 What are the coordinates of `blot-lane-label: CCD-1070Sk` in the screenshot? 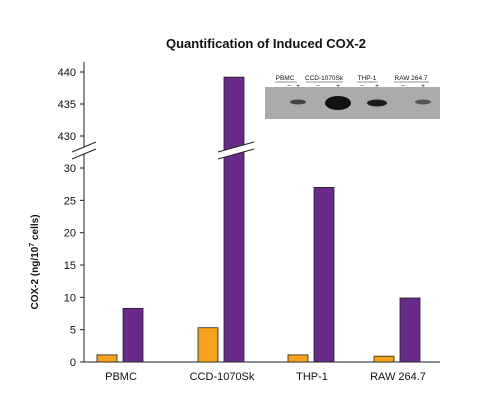 It's located at (324, 78).